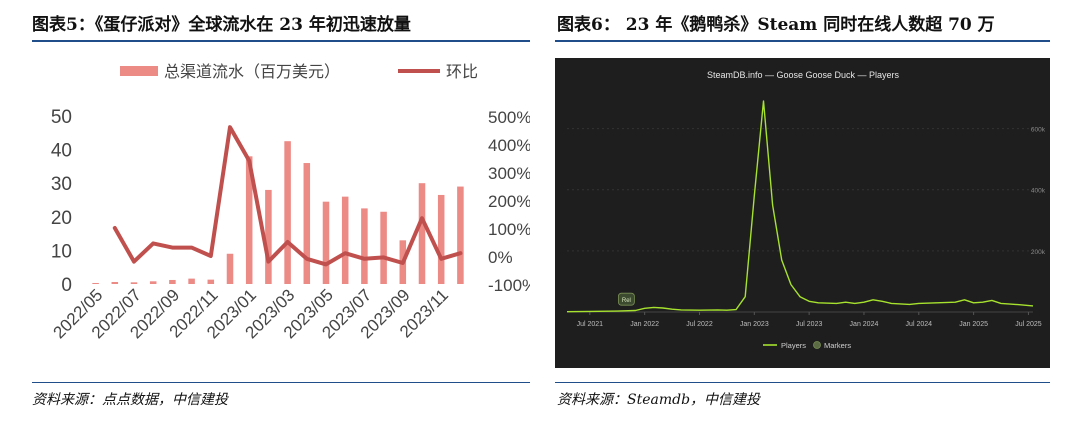 The width and height of the screenshot is (1080, 424). I want to click on x-axis-tick-label: Jan 2022, so click(644, 324).